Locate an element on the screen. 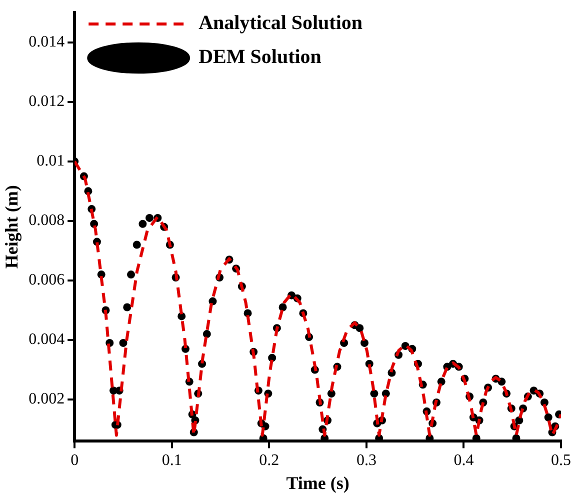 The image size is (574, 495). x-tick-label: 0.2 is located at coordinates (269, 461).